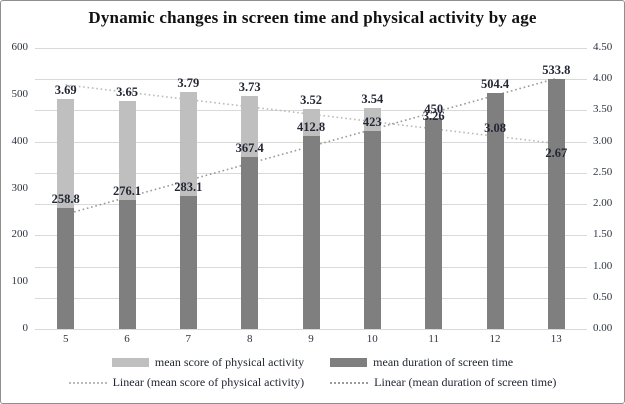 The width and height of the screenshot is (625, 404). I want to click on left-y-tick-label: 400, so click(20, 140).